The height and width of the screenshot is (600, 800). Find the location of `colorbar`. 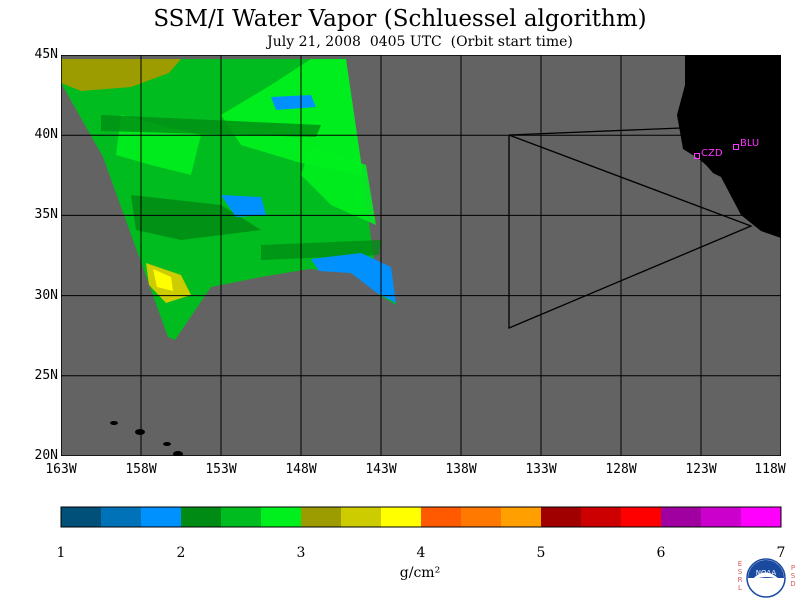

colorbar is located at coordinates (421, 517).